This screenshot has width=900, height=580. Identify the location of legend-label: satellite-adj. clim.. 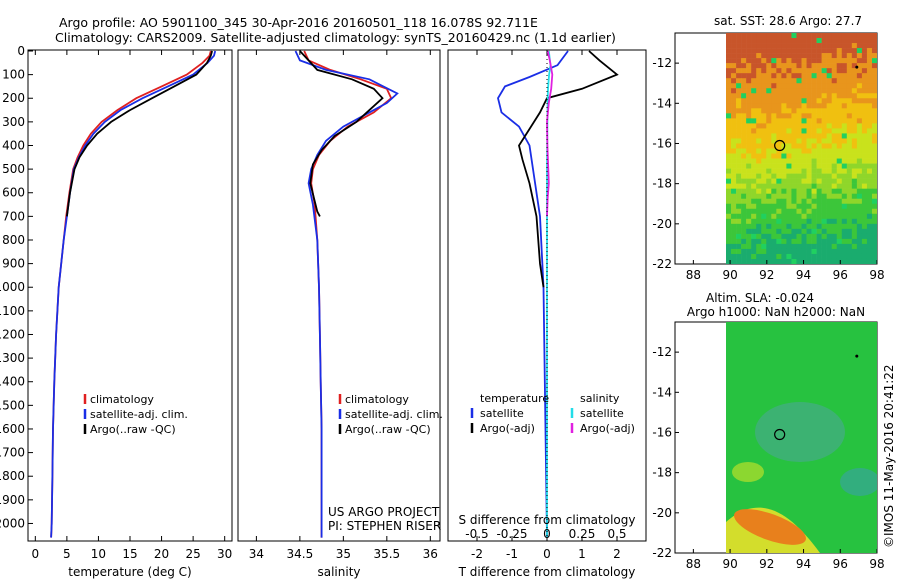
(139, 414).